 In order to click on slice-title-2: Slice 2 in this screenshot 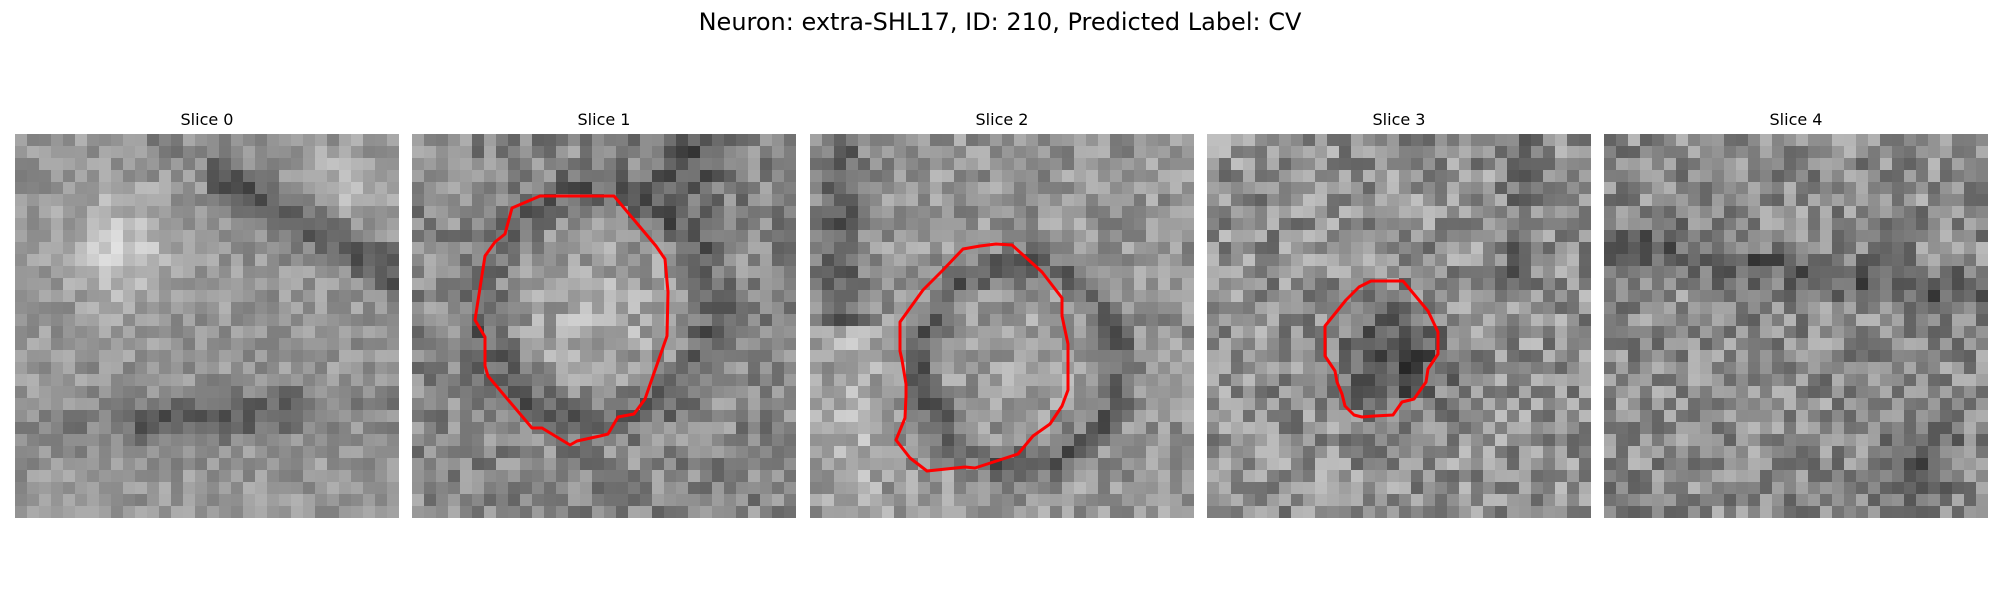, I will do `click(1002, 119)`.